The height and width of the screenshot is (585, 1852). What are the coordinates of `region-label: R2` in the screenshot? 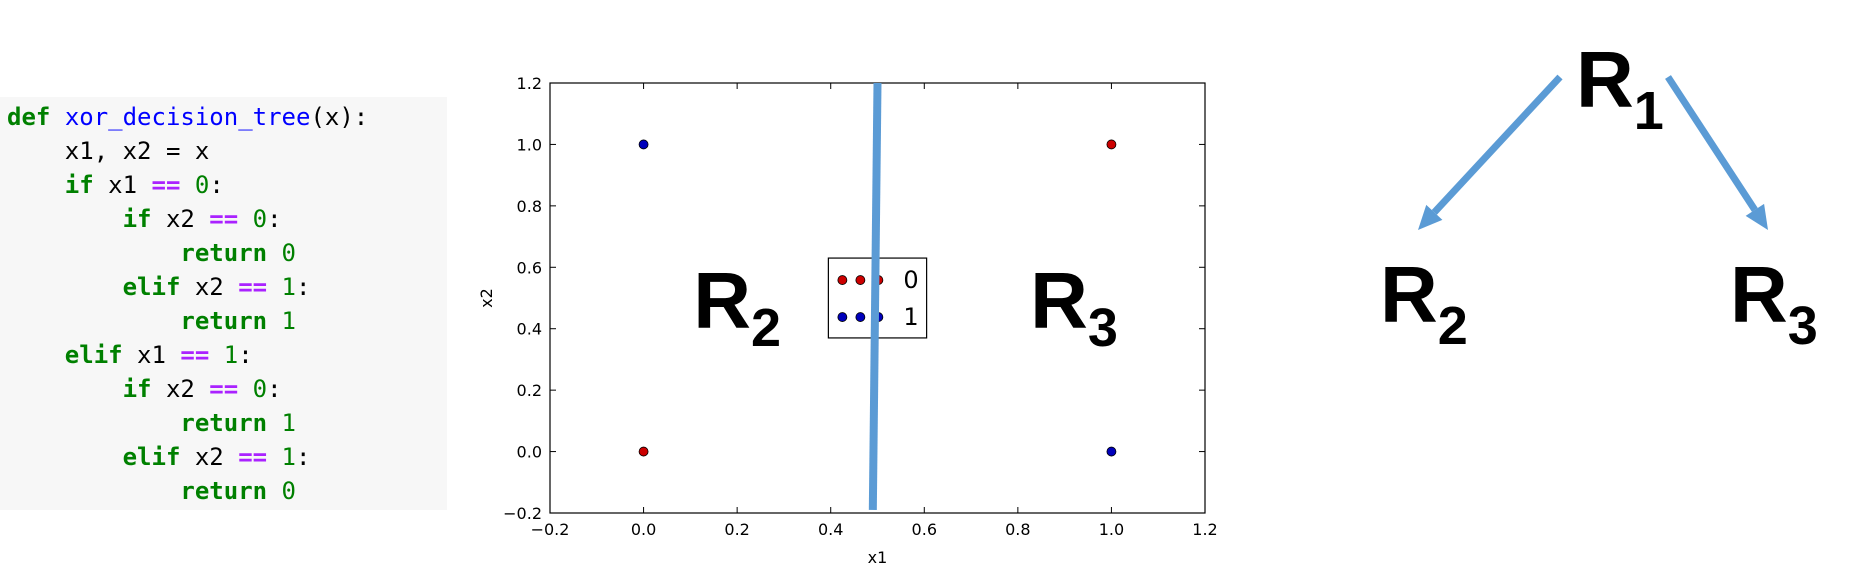 It's located at (737, 307).